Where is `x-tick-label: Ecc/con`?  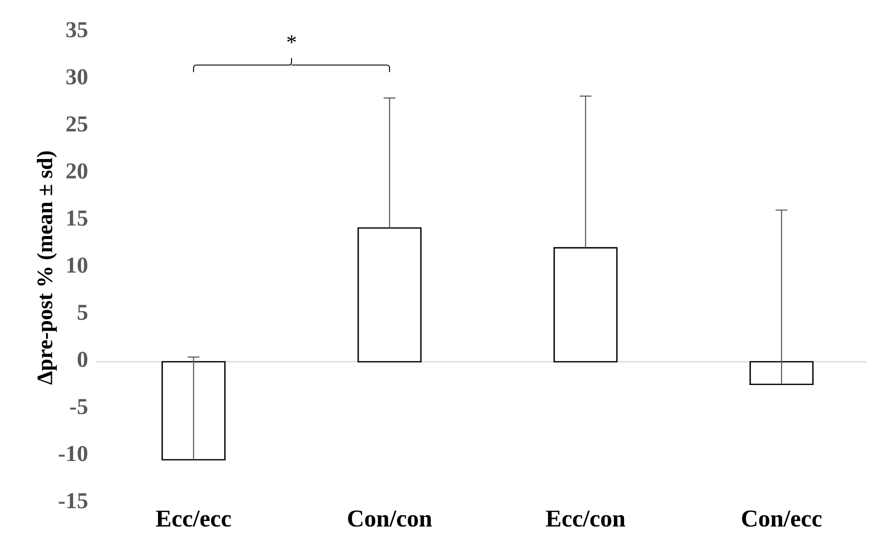 x-tick-label: Ecc/con is located at coordinates (586, 518).